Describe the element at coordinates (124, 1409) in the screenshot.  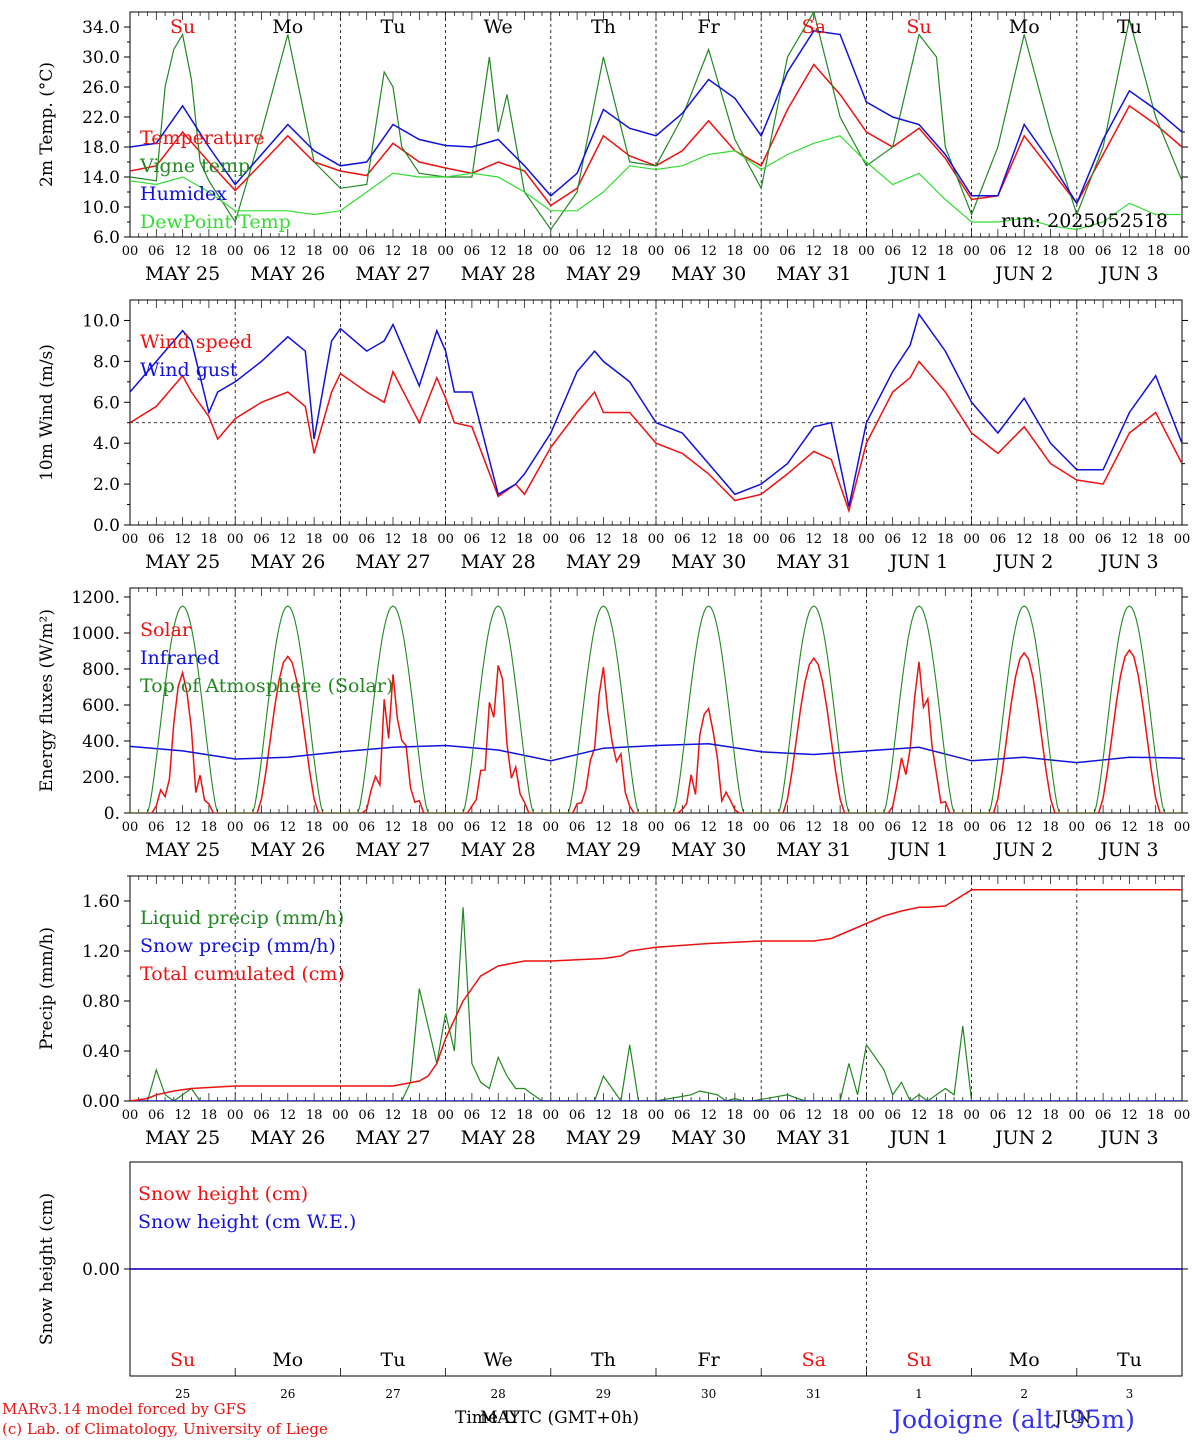
I see `model-credit: MARv3.14 model forced by GFS` at that location.